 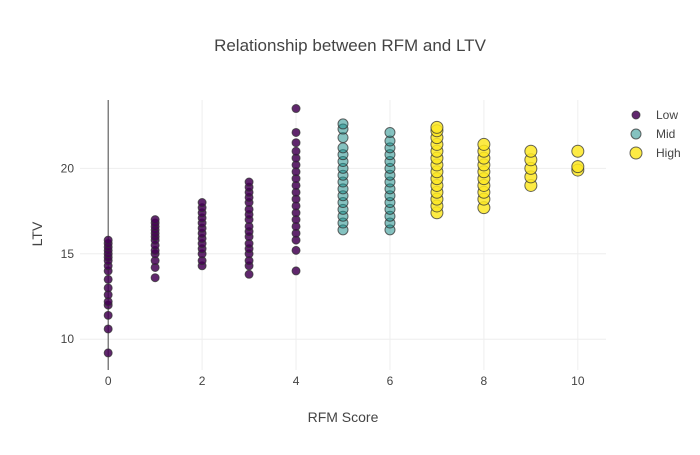 I want to click on legend-label: Mid, so click(x=665, y=134).